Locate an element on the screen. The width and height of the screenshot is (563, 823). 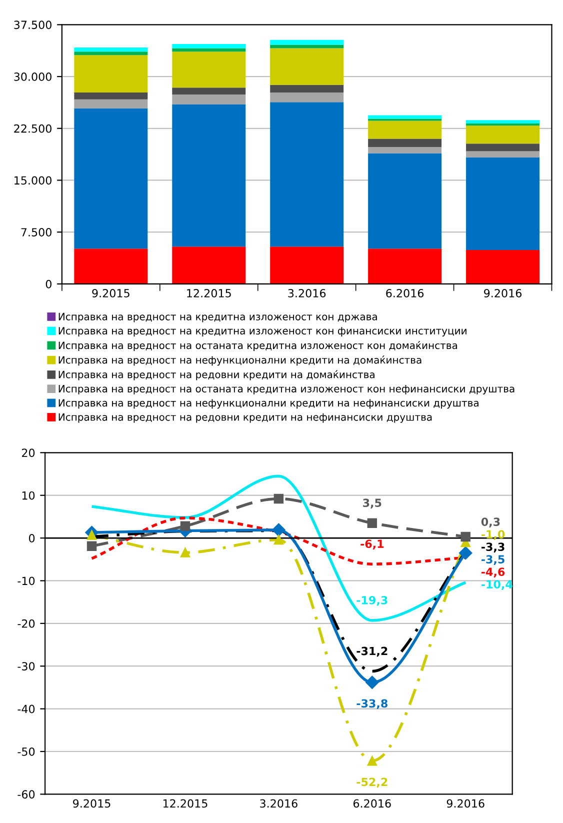
data-label: -3,3 is located at coordinates (492, 547).